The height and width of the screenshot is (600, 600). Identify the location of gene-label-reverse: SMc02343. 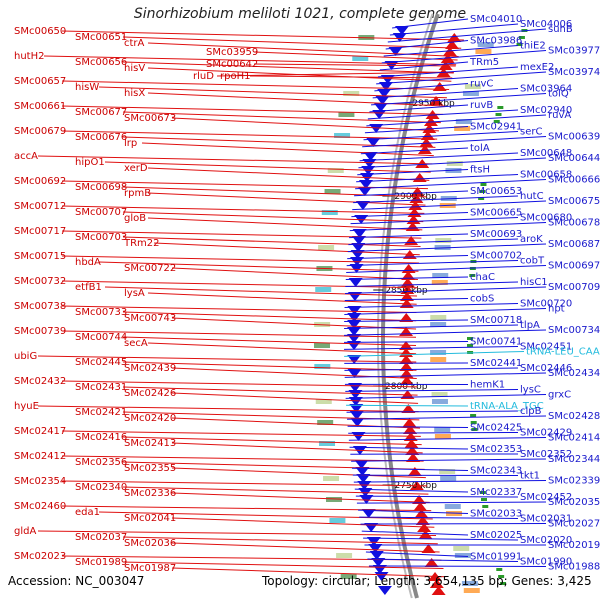
(496, 471).